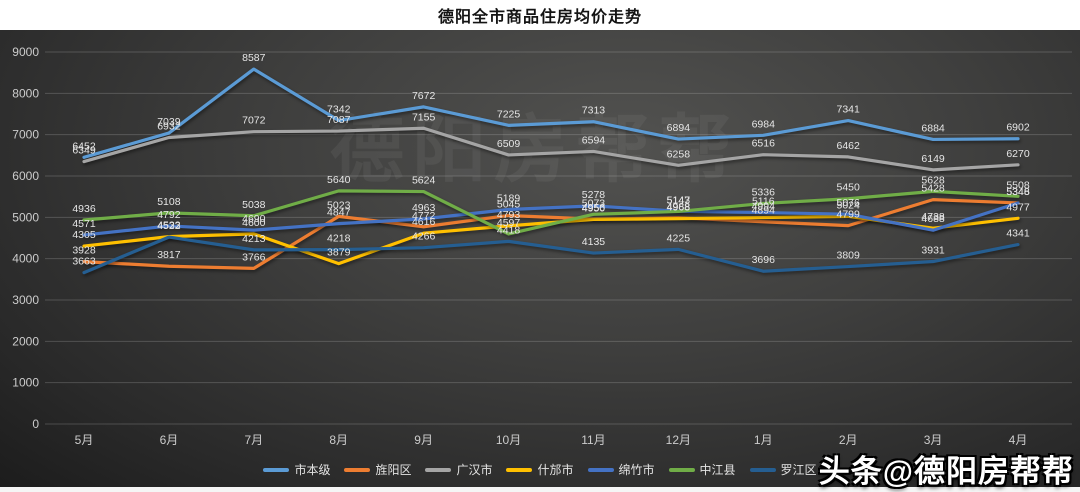 The image size is (1080, 492). I want to click on data-label: 4688, so click(933, 219).